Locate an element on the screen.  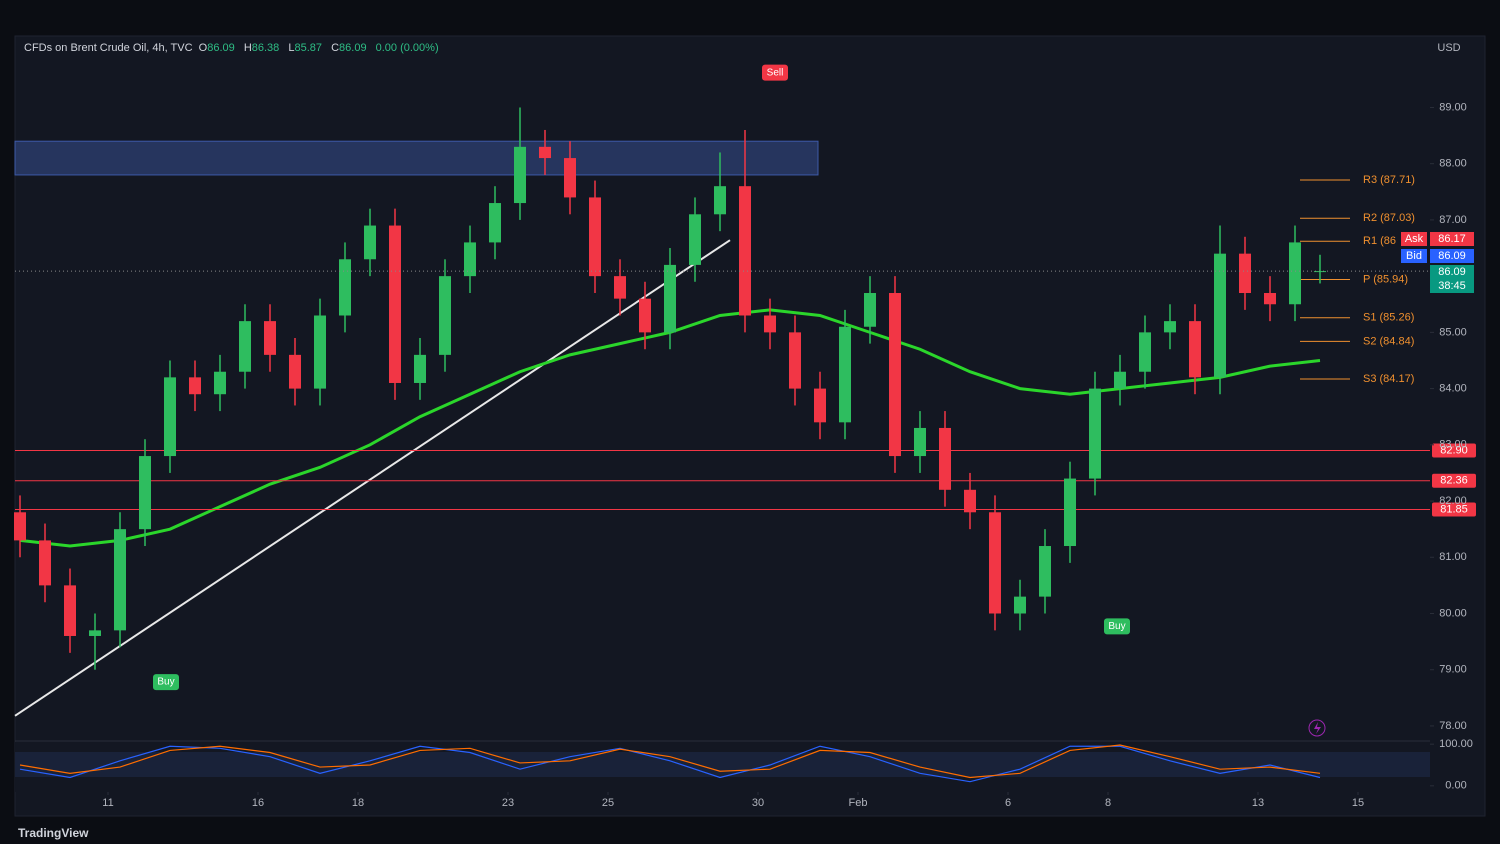
y-tick-label: 87.00 is located at coordinates (1453, 220).